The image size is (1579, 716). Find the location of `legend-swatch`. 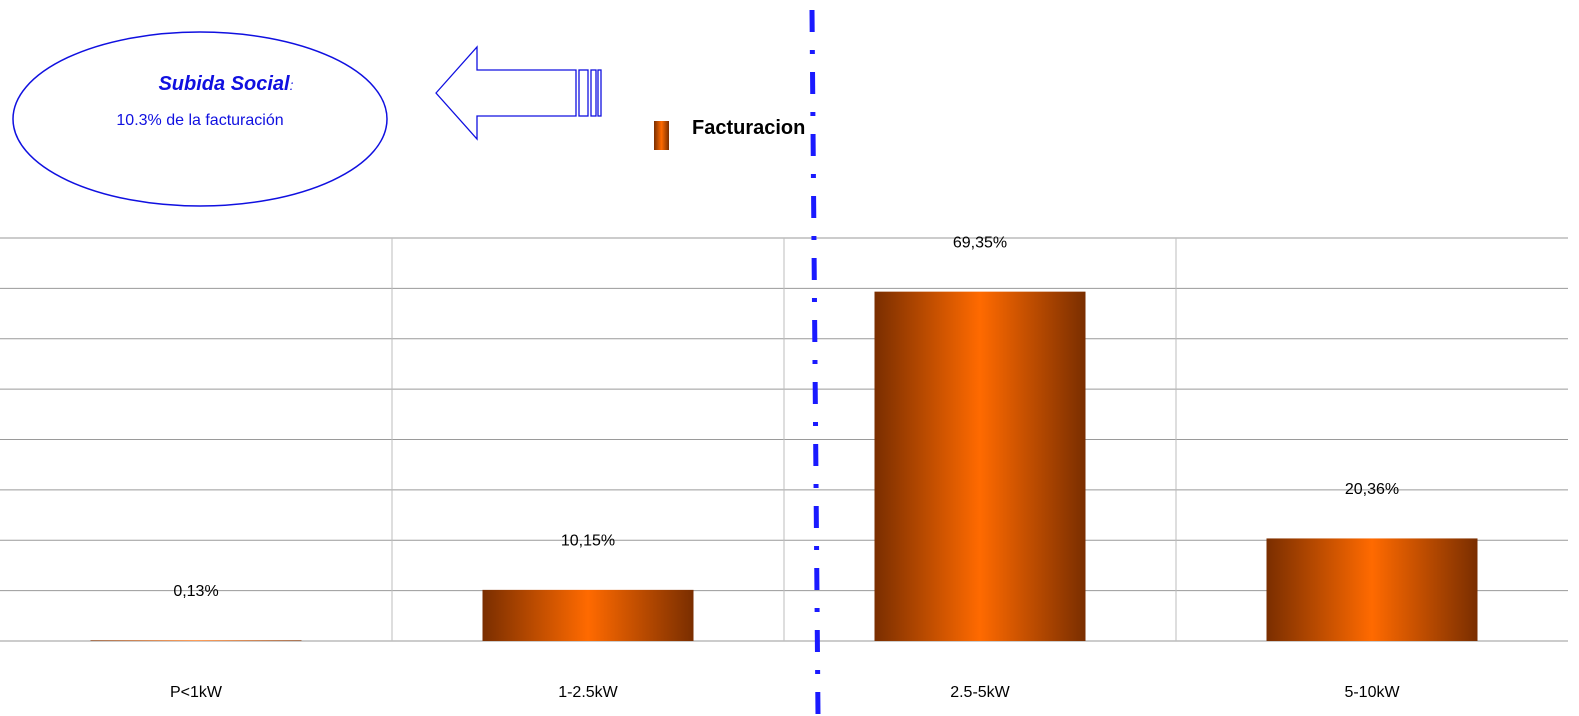

legend-swatch is located at coordinates (661, 135).